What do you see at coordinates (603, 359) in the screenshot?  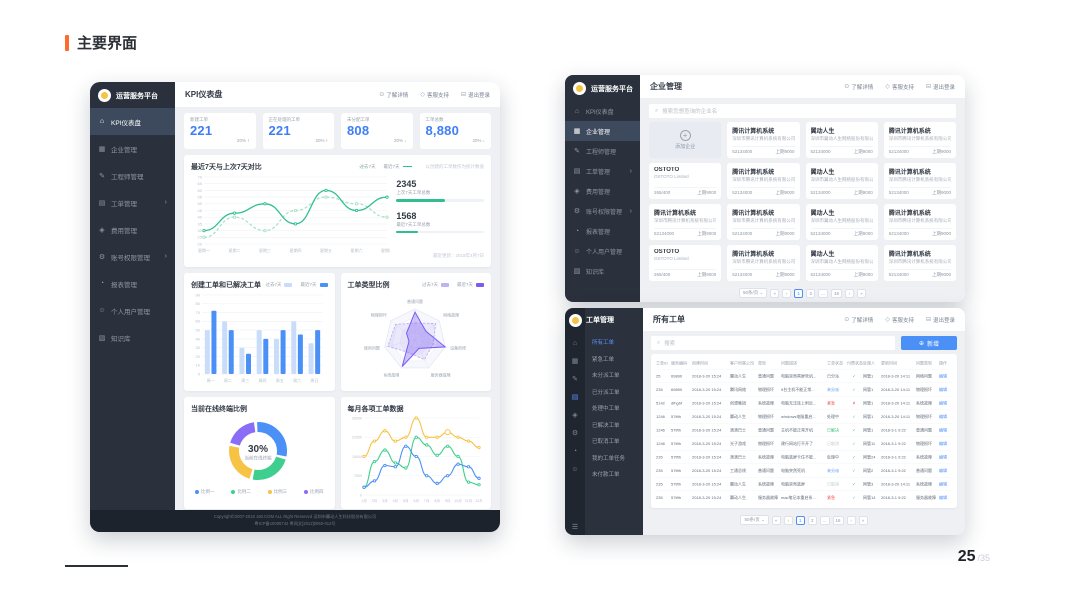 I see `wo-menu-紧急工单: 紧急工单` at bounding box center [603, 359].